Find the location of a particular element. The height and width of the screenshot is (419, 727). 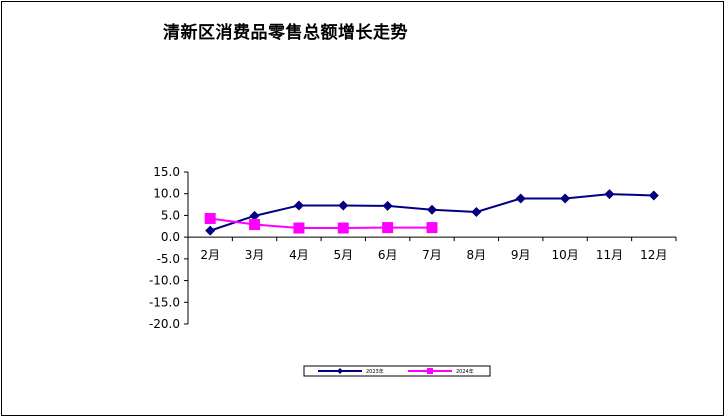

x-axis-tick-labels: 2月 3月 4月 5月 6月 7月 8月 9月 10月 11月 12月 is located at coordinates (433, 255).